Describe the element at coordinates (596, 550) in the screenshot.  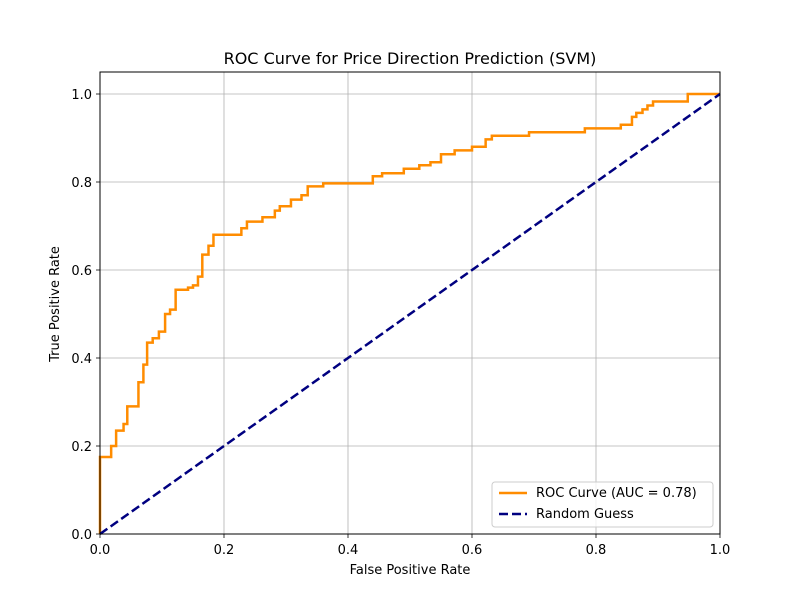
I see `x-tick-label: 0.8` at that location.